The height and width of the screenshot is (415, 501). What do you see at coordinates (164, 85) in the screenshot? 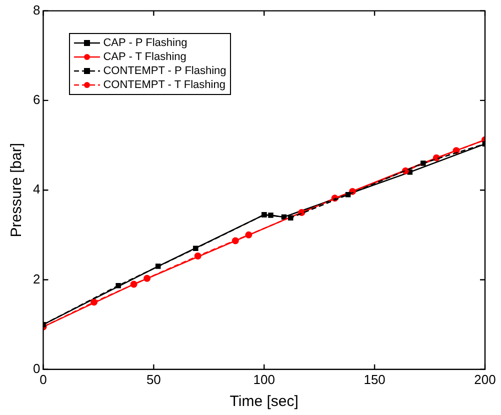
I see `legend-label: CONTEMPT - T Flashing` at bounding box center [164, 85].